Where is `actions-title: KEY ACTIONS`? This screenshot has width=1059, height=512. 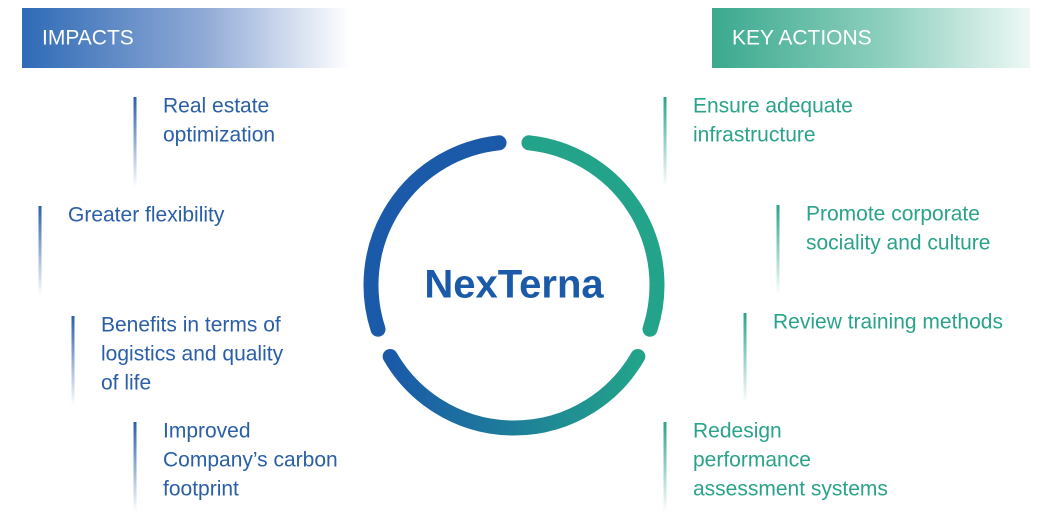 actions-title: KEY ACTIONS is located at coordinates (802, 38).